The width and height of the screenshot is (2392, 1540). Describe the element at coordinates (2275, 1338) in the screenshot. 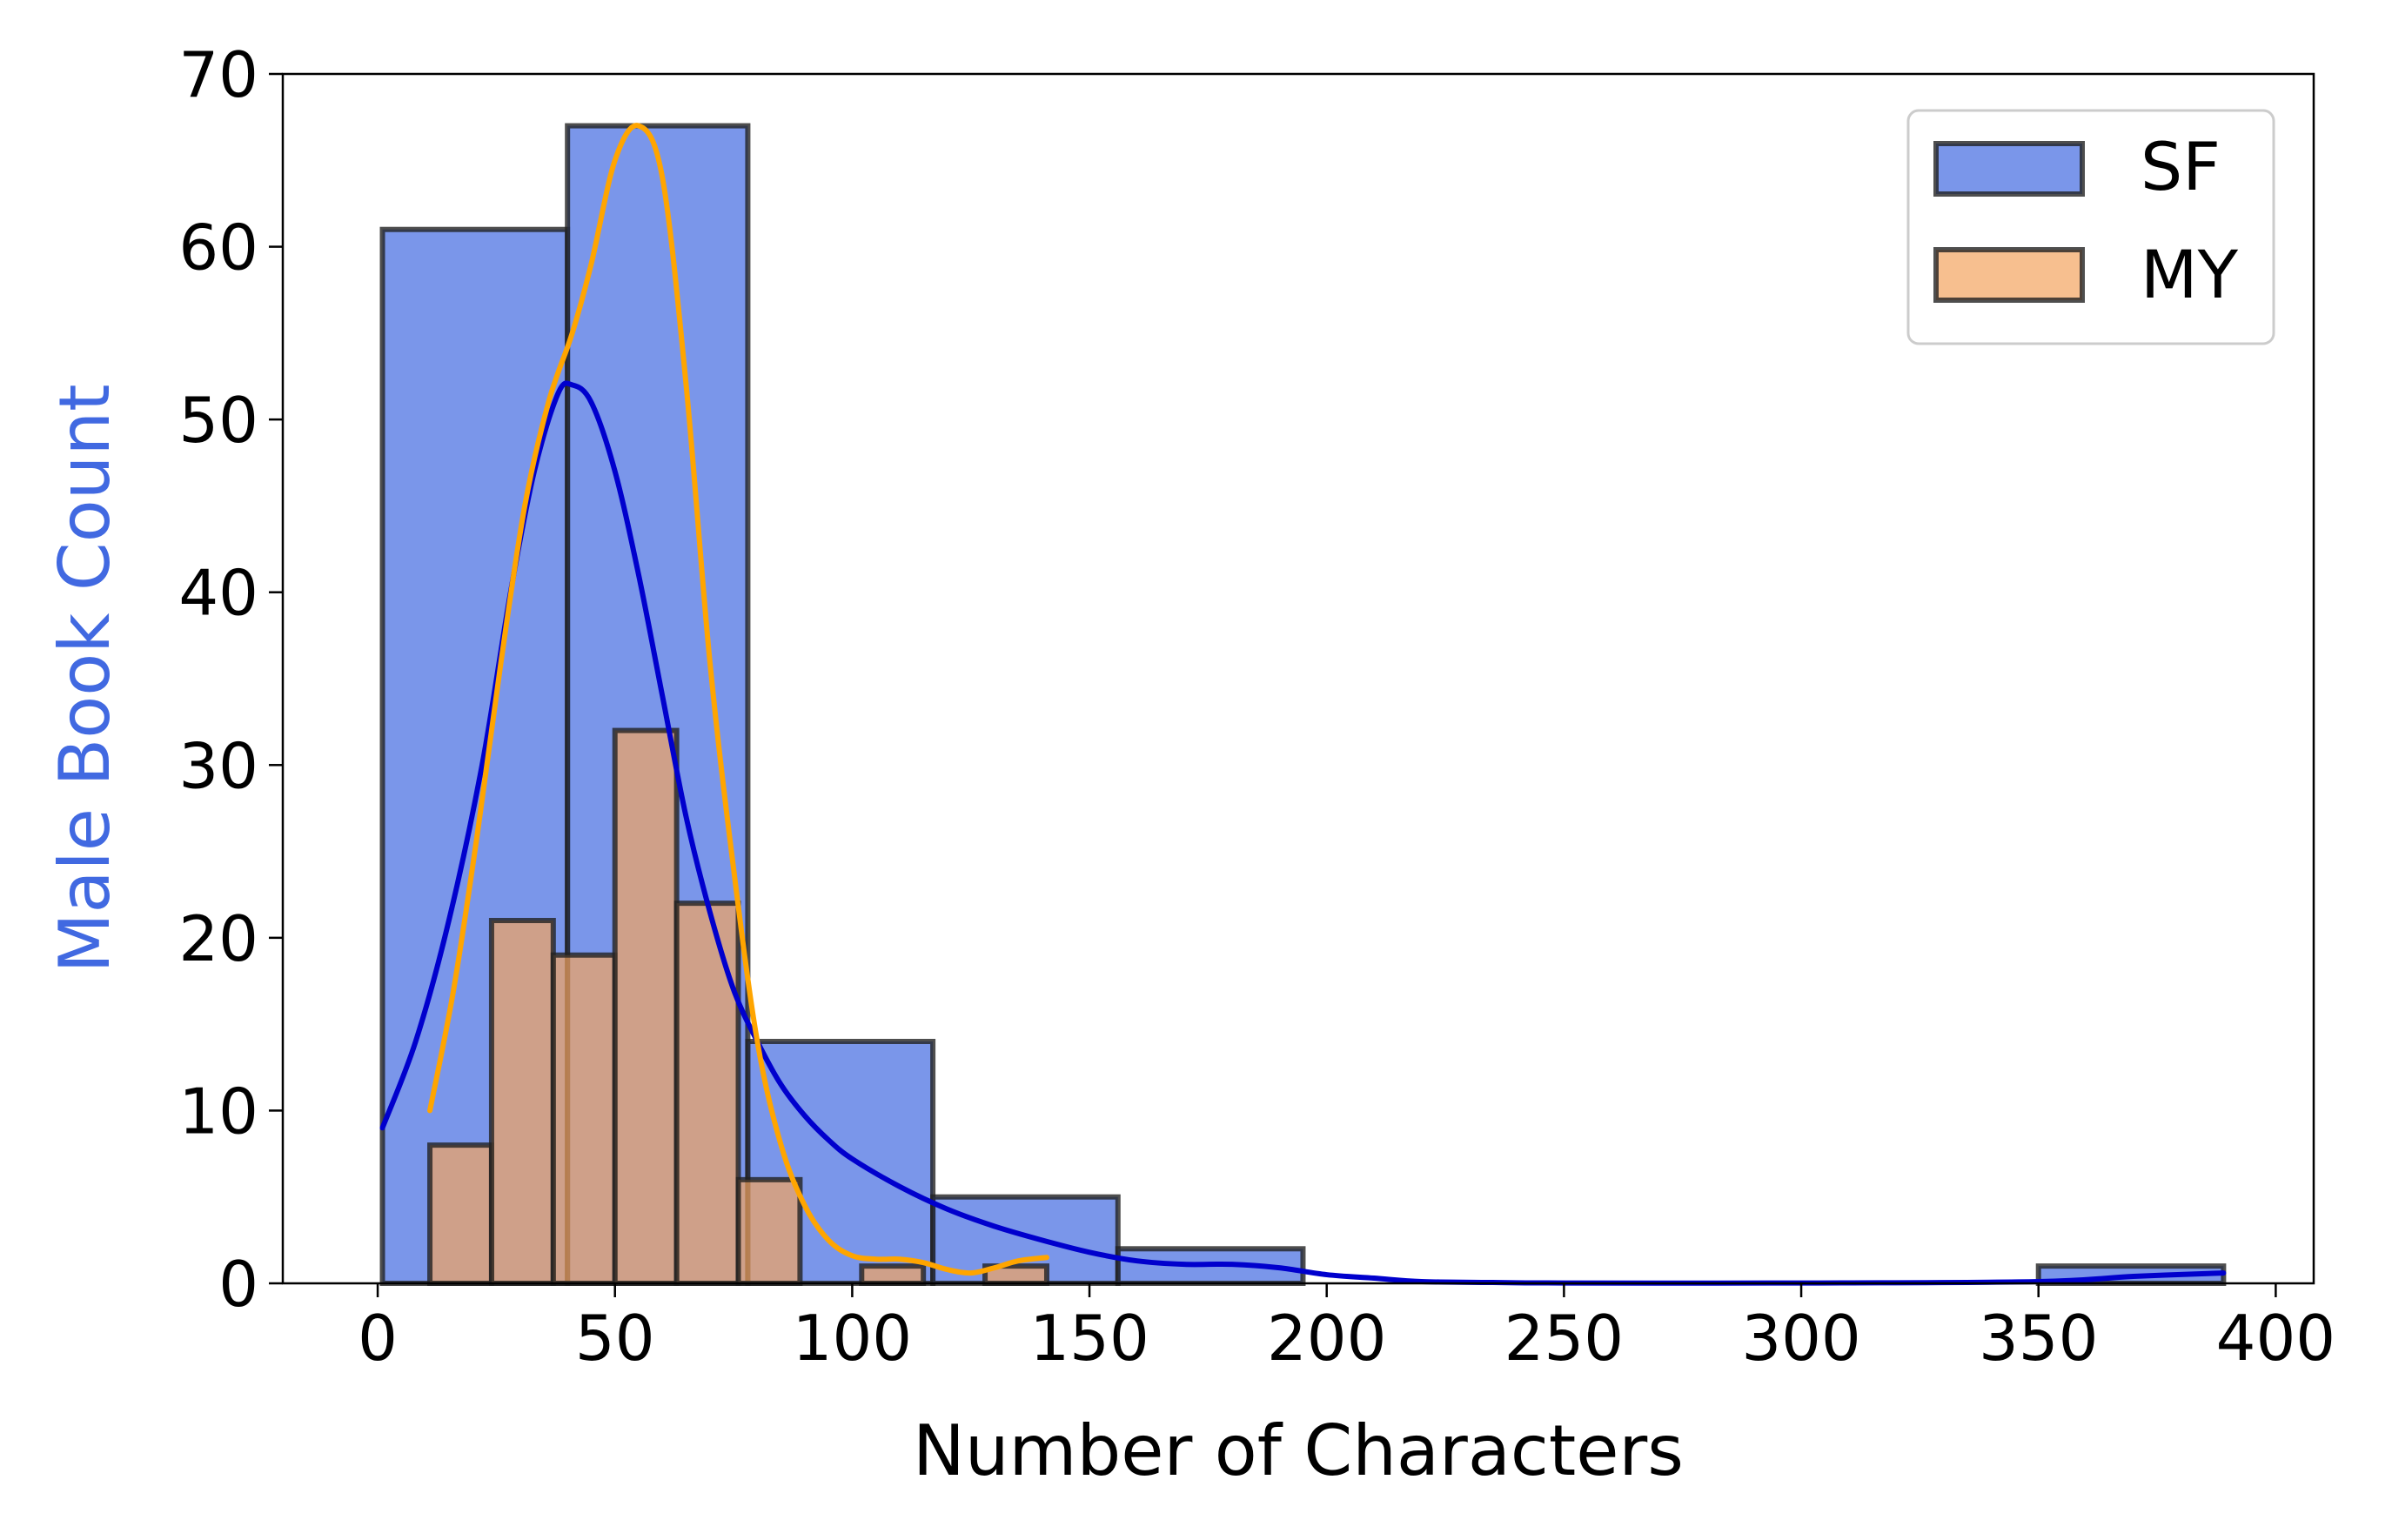

I see `x-tick-label-400: 400` at that location.